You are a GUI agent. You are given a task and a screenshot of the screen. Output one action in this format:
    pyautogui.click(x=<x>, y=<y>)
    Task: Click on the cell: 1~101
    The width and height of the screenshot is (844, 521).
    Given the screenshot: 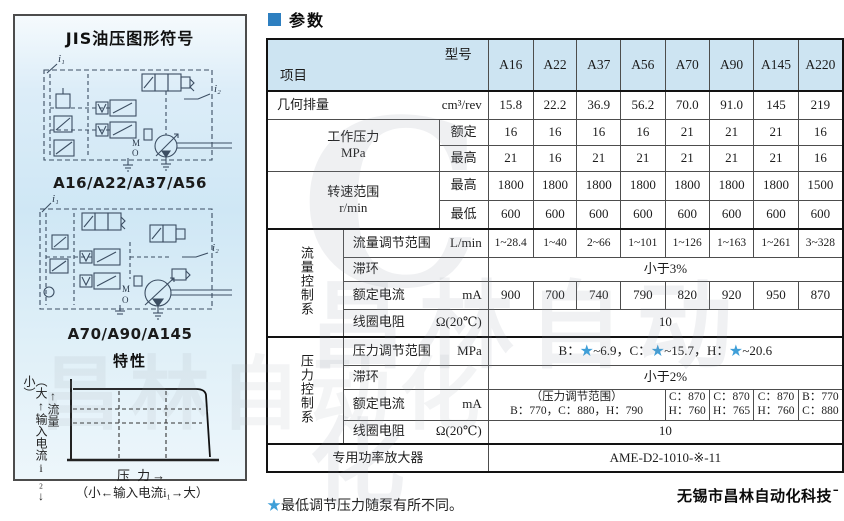 What is the action you would take?
    pyautogui.click(x=643, y=243)
    